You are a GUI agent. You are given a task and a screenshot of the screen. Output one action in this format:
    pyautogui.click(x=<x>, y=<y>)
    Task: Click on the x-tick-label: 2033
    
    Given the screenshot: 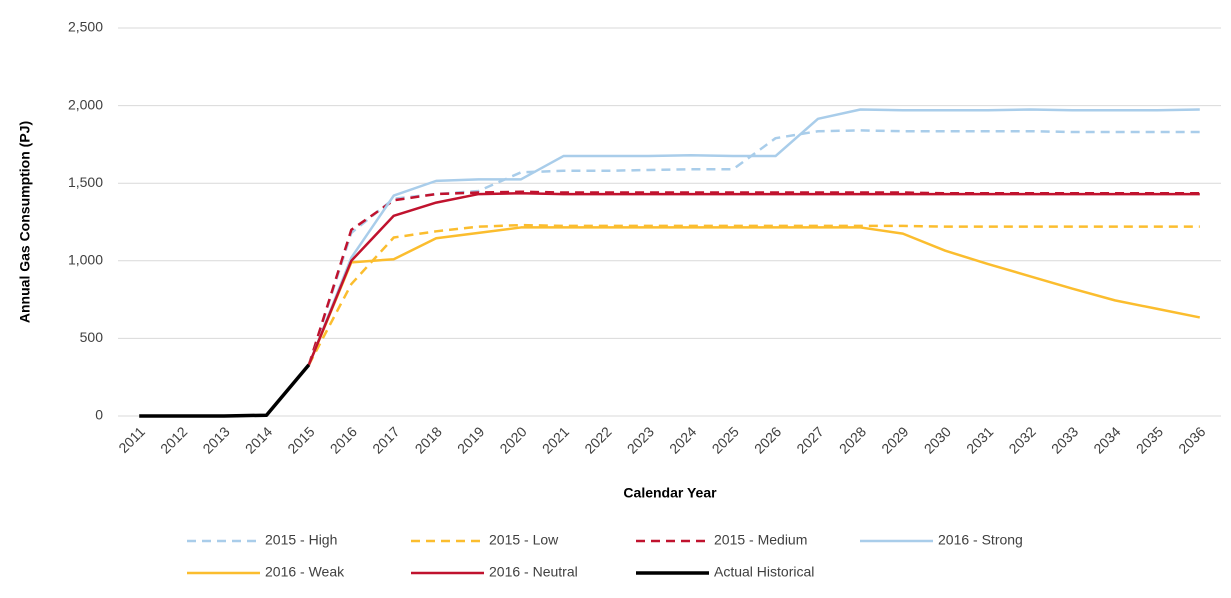 What is the action you would take?
    pyautogui.click(x=1064, y=439)
    